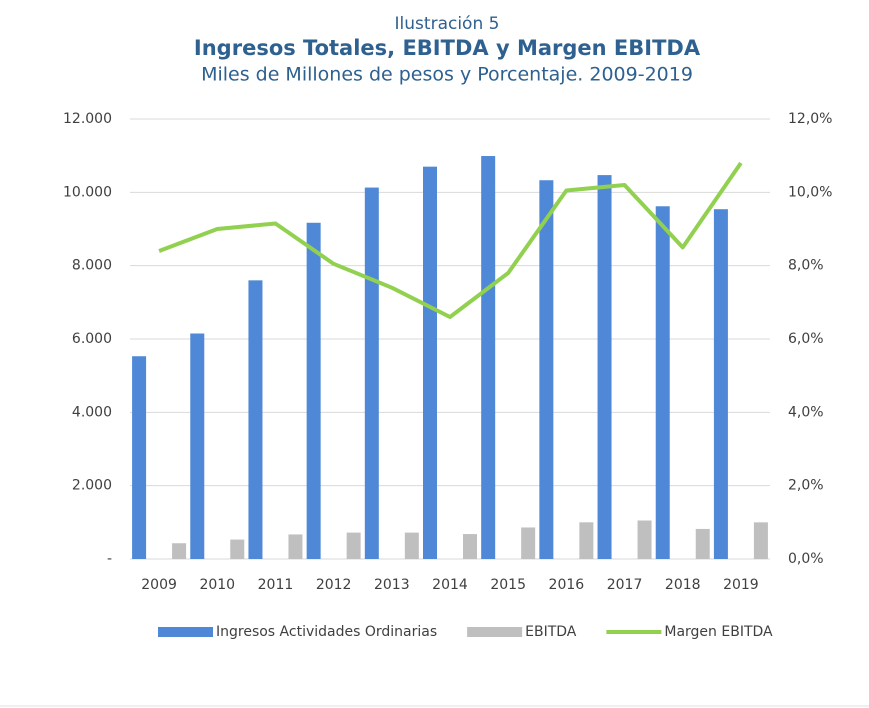 Image resolution: width=869 pixels, height=708 pixels. What do you see at coordinates (810, 119) in the screenshot?
I see `y2-tick-label: 12,0%` at bounding box center [810, 119].